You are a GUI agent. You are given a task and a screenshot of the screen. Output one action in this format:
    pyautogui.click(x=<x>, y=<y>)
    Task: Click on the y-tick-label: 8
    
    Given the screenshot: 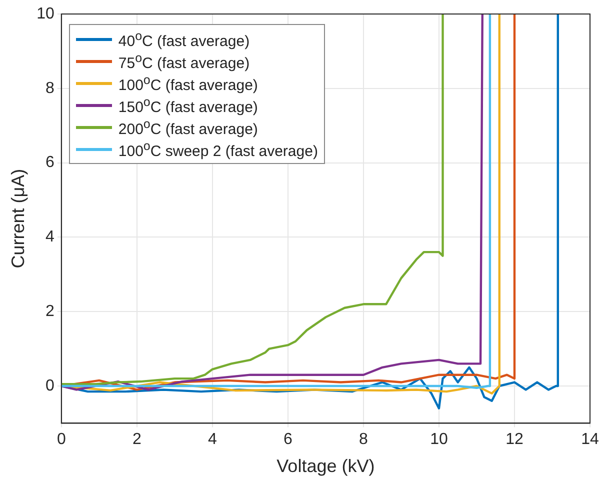 What is the action you would take?
    pyautogui.click(x=49, y=88)
    